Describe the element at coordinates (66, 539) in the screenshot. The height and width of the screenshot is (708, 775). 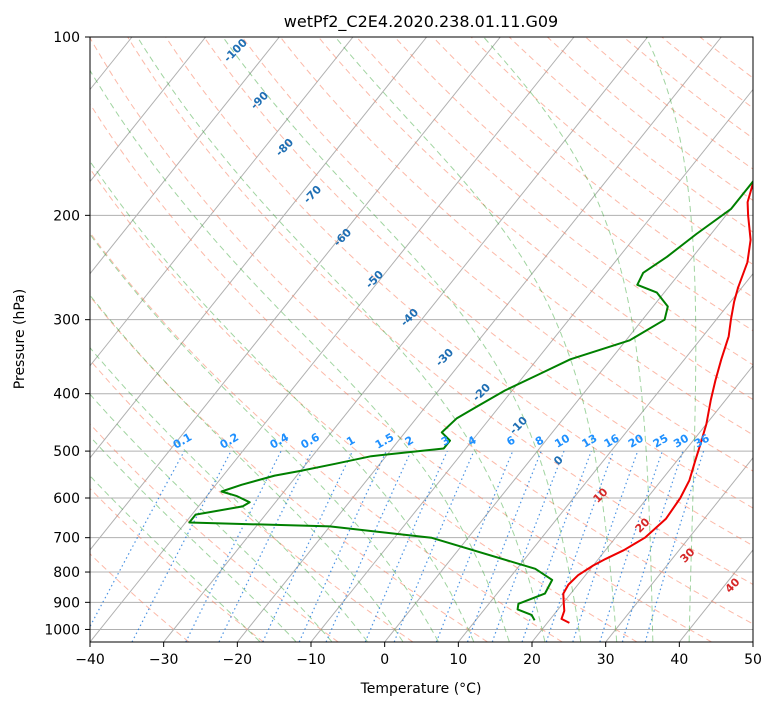
I see `y-tick-label: 700` at that location.